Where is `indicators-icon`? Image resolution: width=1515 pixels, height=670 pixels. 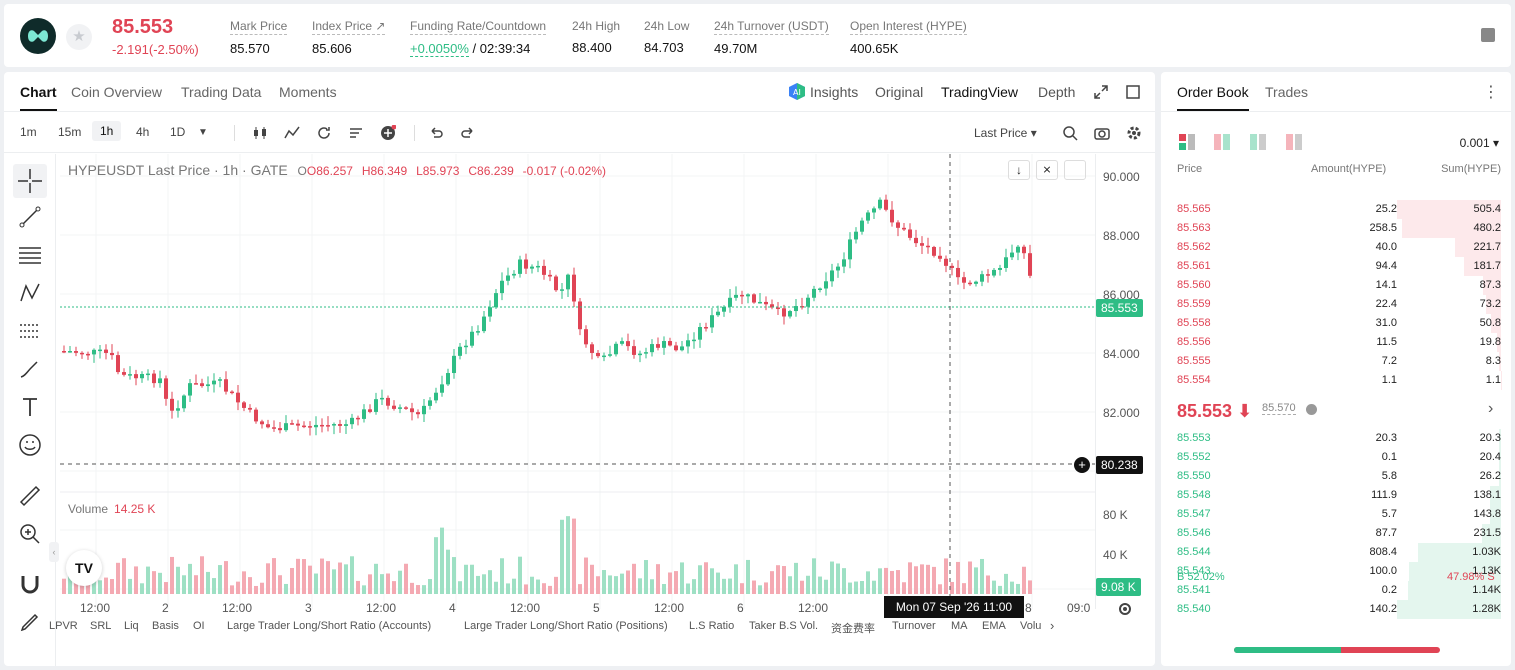 indicators-icon is located at coordinates (292, 133).